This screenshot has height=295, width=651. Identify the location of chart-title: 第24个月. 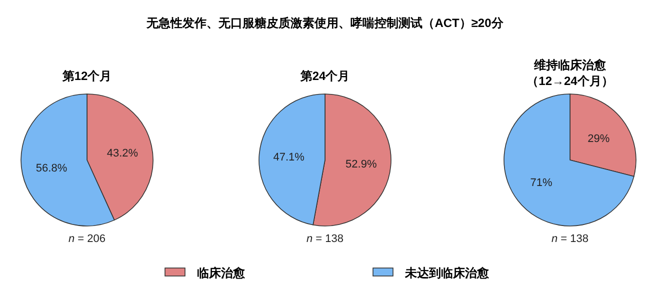
(324, 76).